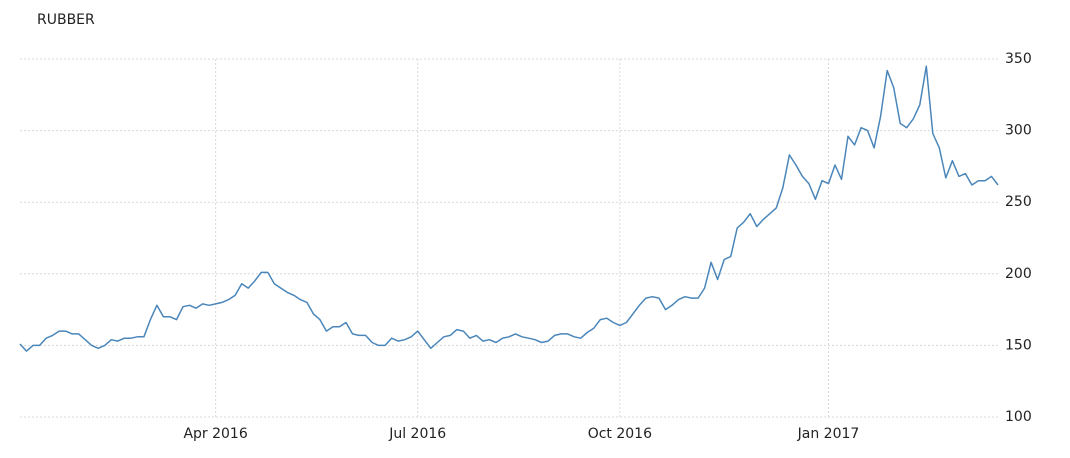 This screenshot has height=458, width=1070. I want to click on x-tick-label: Apr 2016, so click(215, 434).